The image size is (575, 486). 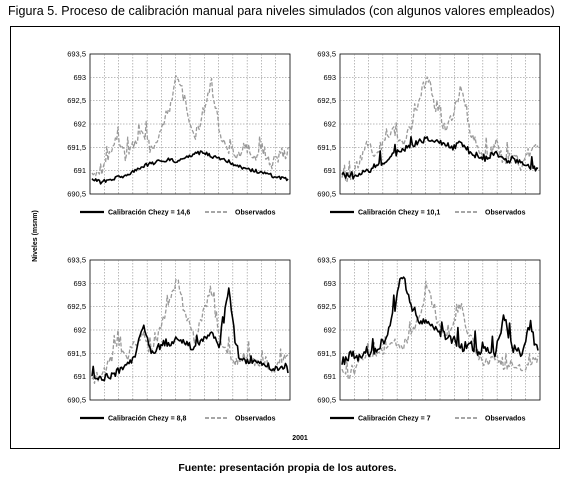 I want to click on shared-x-axis-label: 2001, so click(x=300, y=438).